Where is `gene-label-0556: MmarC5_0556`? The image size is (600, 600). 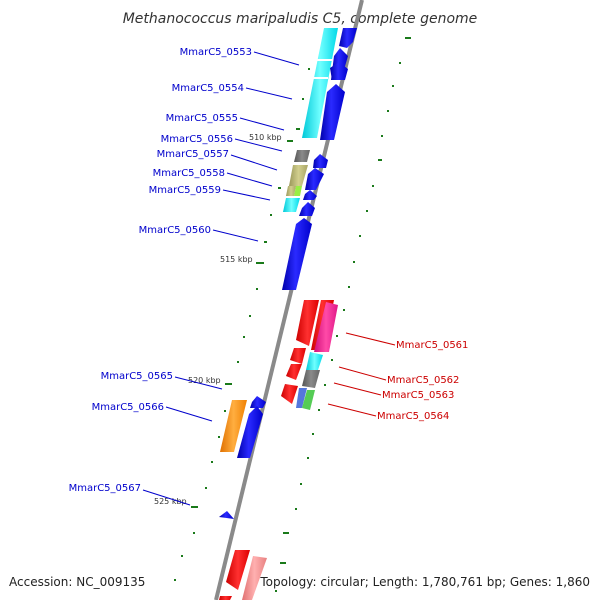 gene-label-0556: MmarC5_0556 is located at coordinates (197, 139).